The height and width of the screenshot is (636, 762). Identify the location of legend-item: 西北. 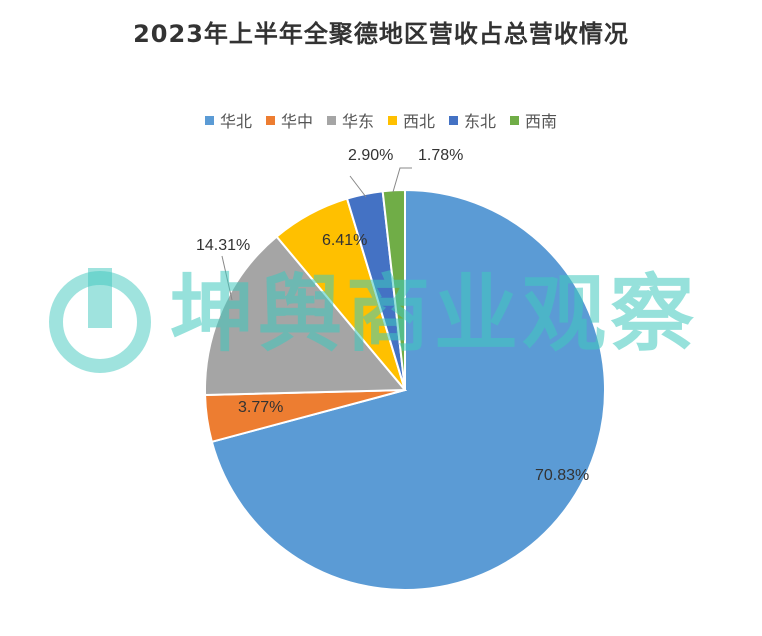
(411, 120).